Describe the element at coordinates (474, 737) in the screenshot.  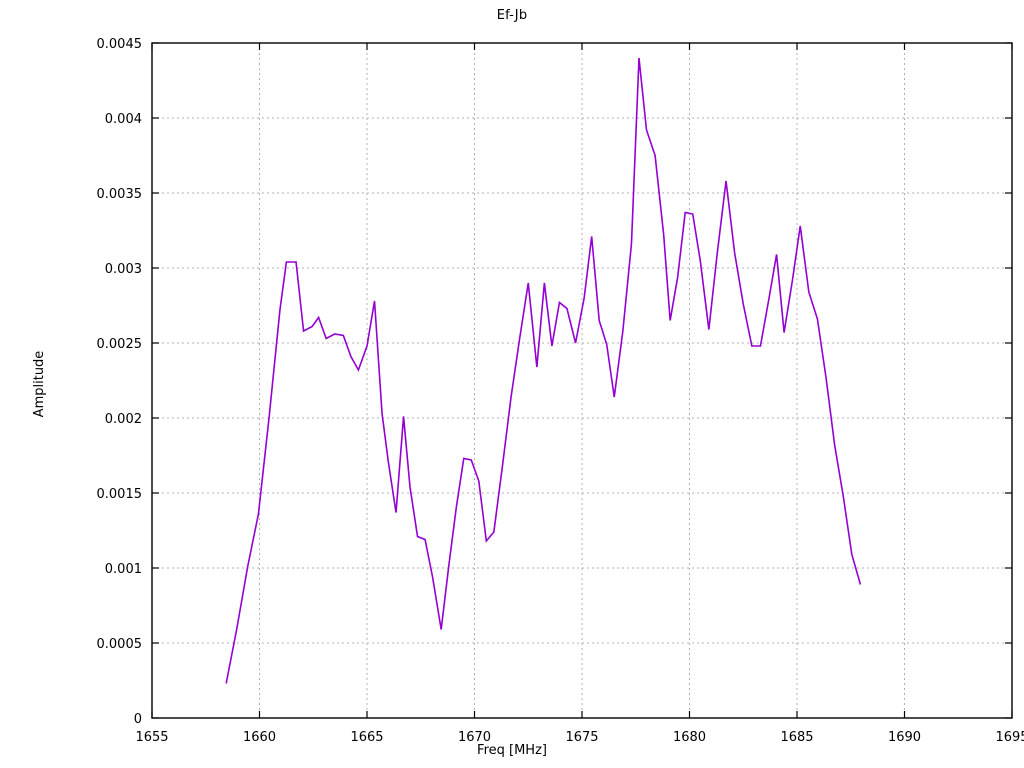
I see `x-tick-label: 1670` at that location.